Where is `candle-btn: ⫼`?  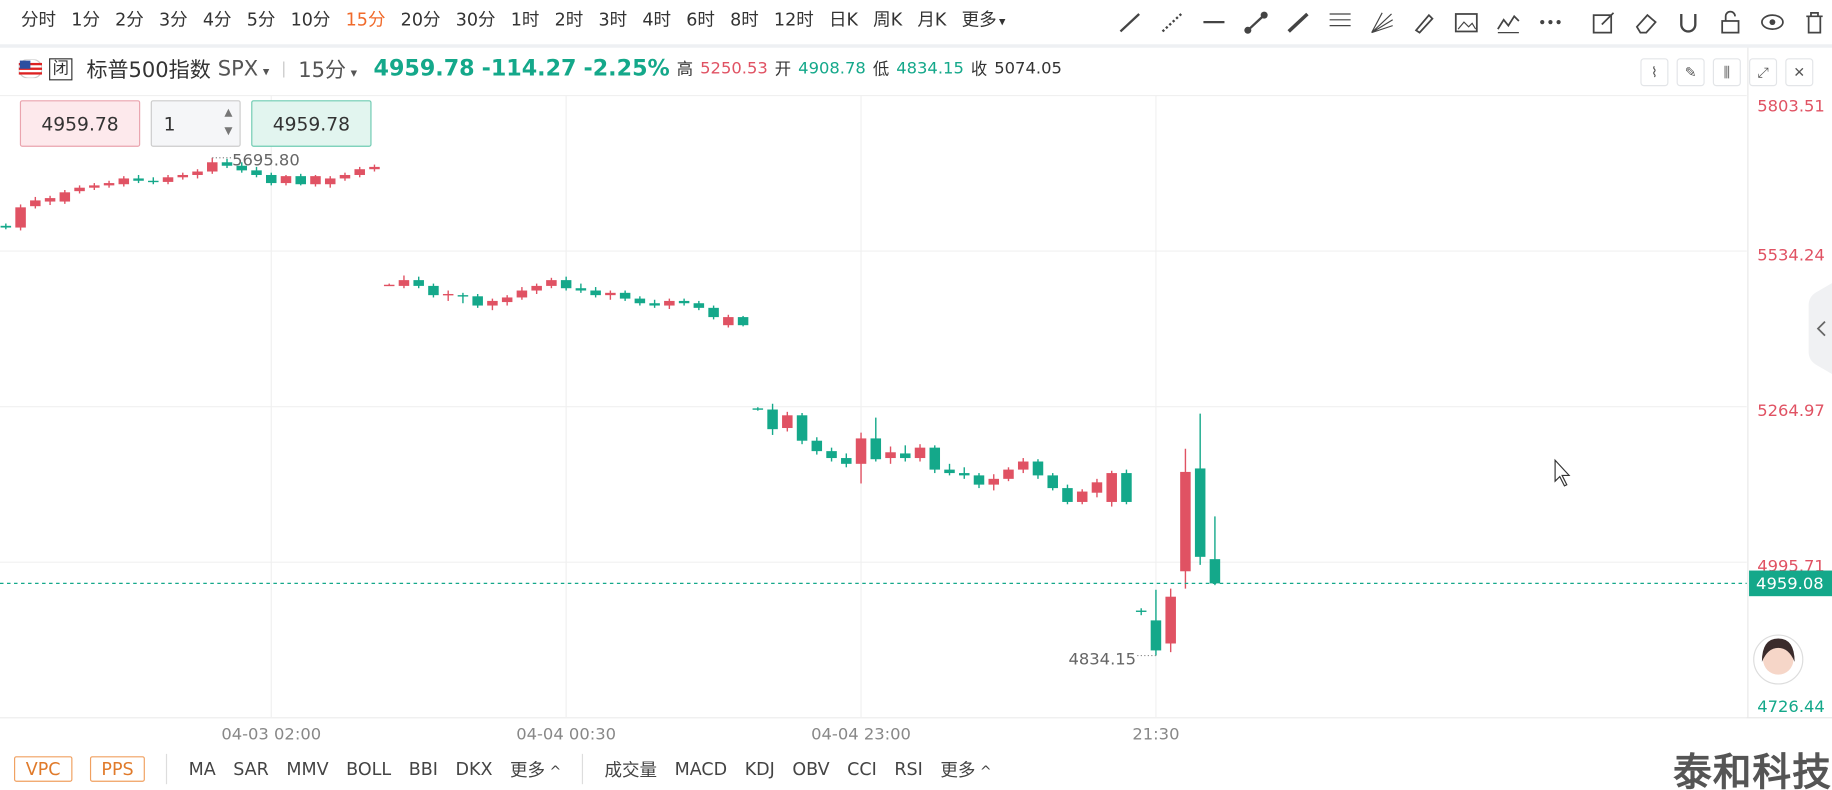 candle-btn: ⫼ is located at coordinates (1726, 72).